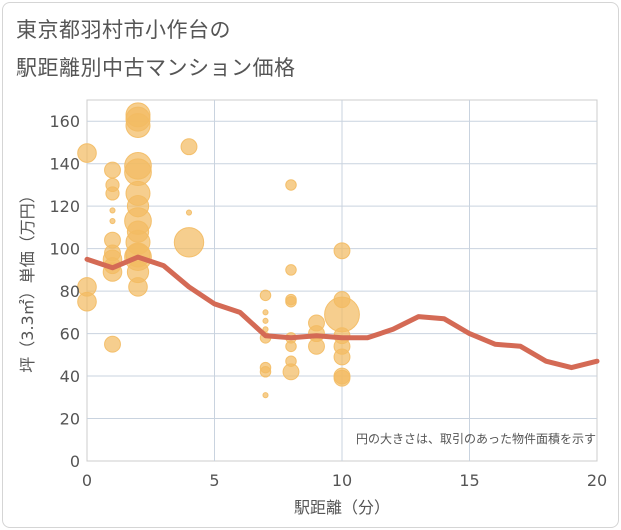 This screenshot has height=530, width=621. What do you see at coordinates (476, 438) in the screenshot?
I see `annotation-text: 円の大きさは、取引のあった物件面積を示す` at bounding box center [476, 438].